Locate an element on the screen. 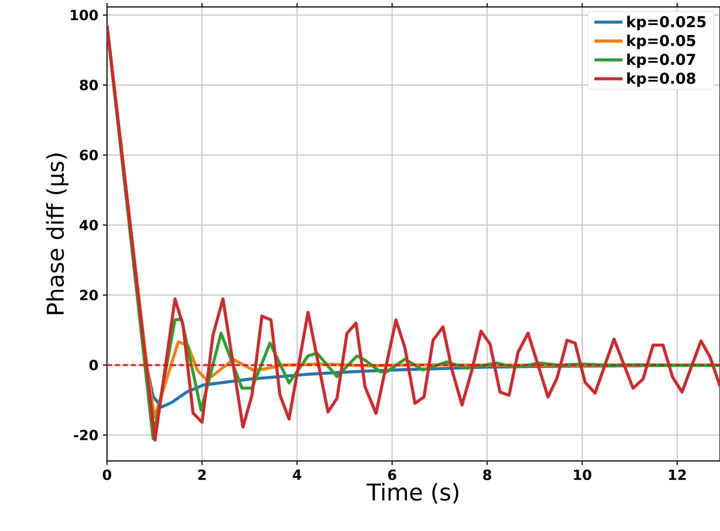 This screenshot has width=720, height=531. x-tick-label: 6 is located at coordinates (392, 475).